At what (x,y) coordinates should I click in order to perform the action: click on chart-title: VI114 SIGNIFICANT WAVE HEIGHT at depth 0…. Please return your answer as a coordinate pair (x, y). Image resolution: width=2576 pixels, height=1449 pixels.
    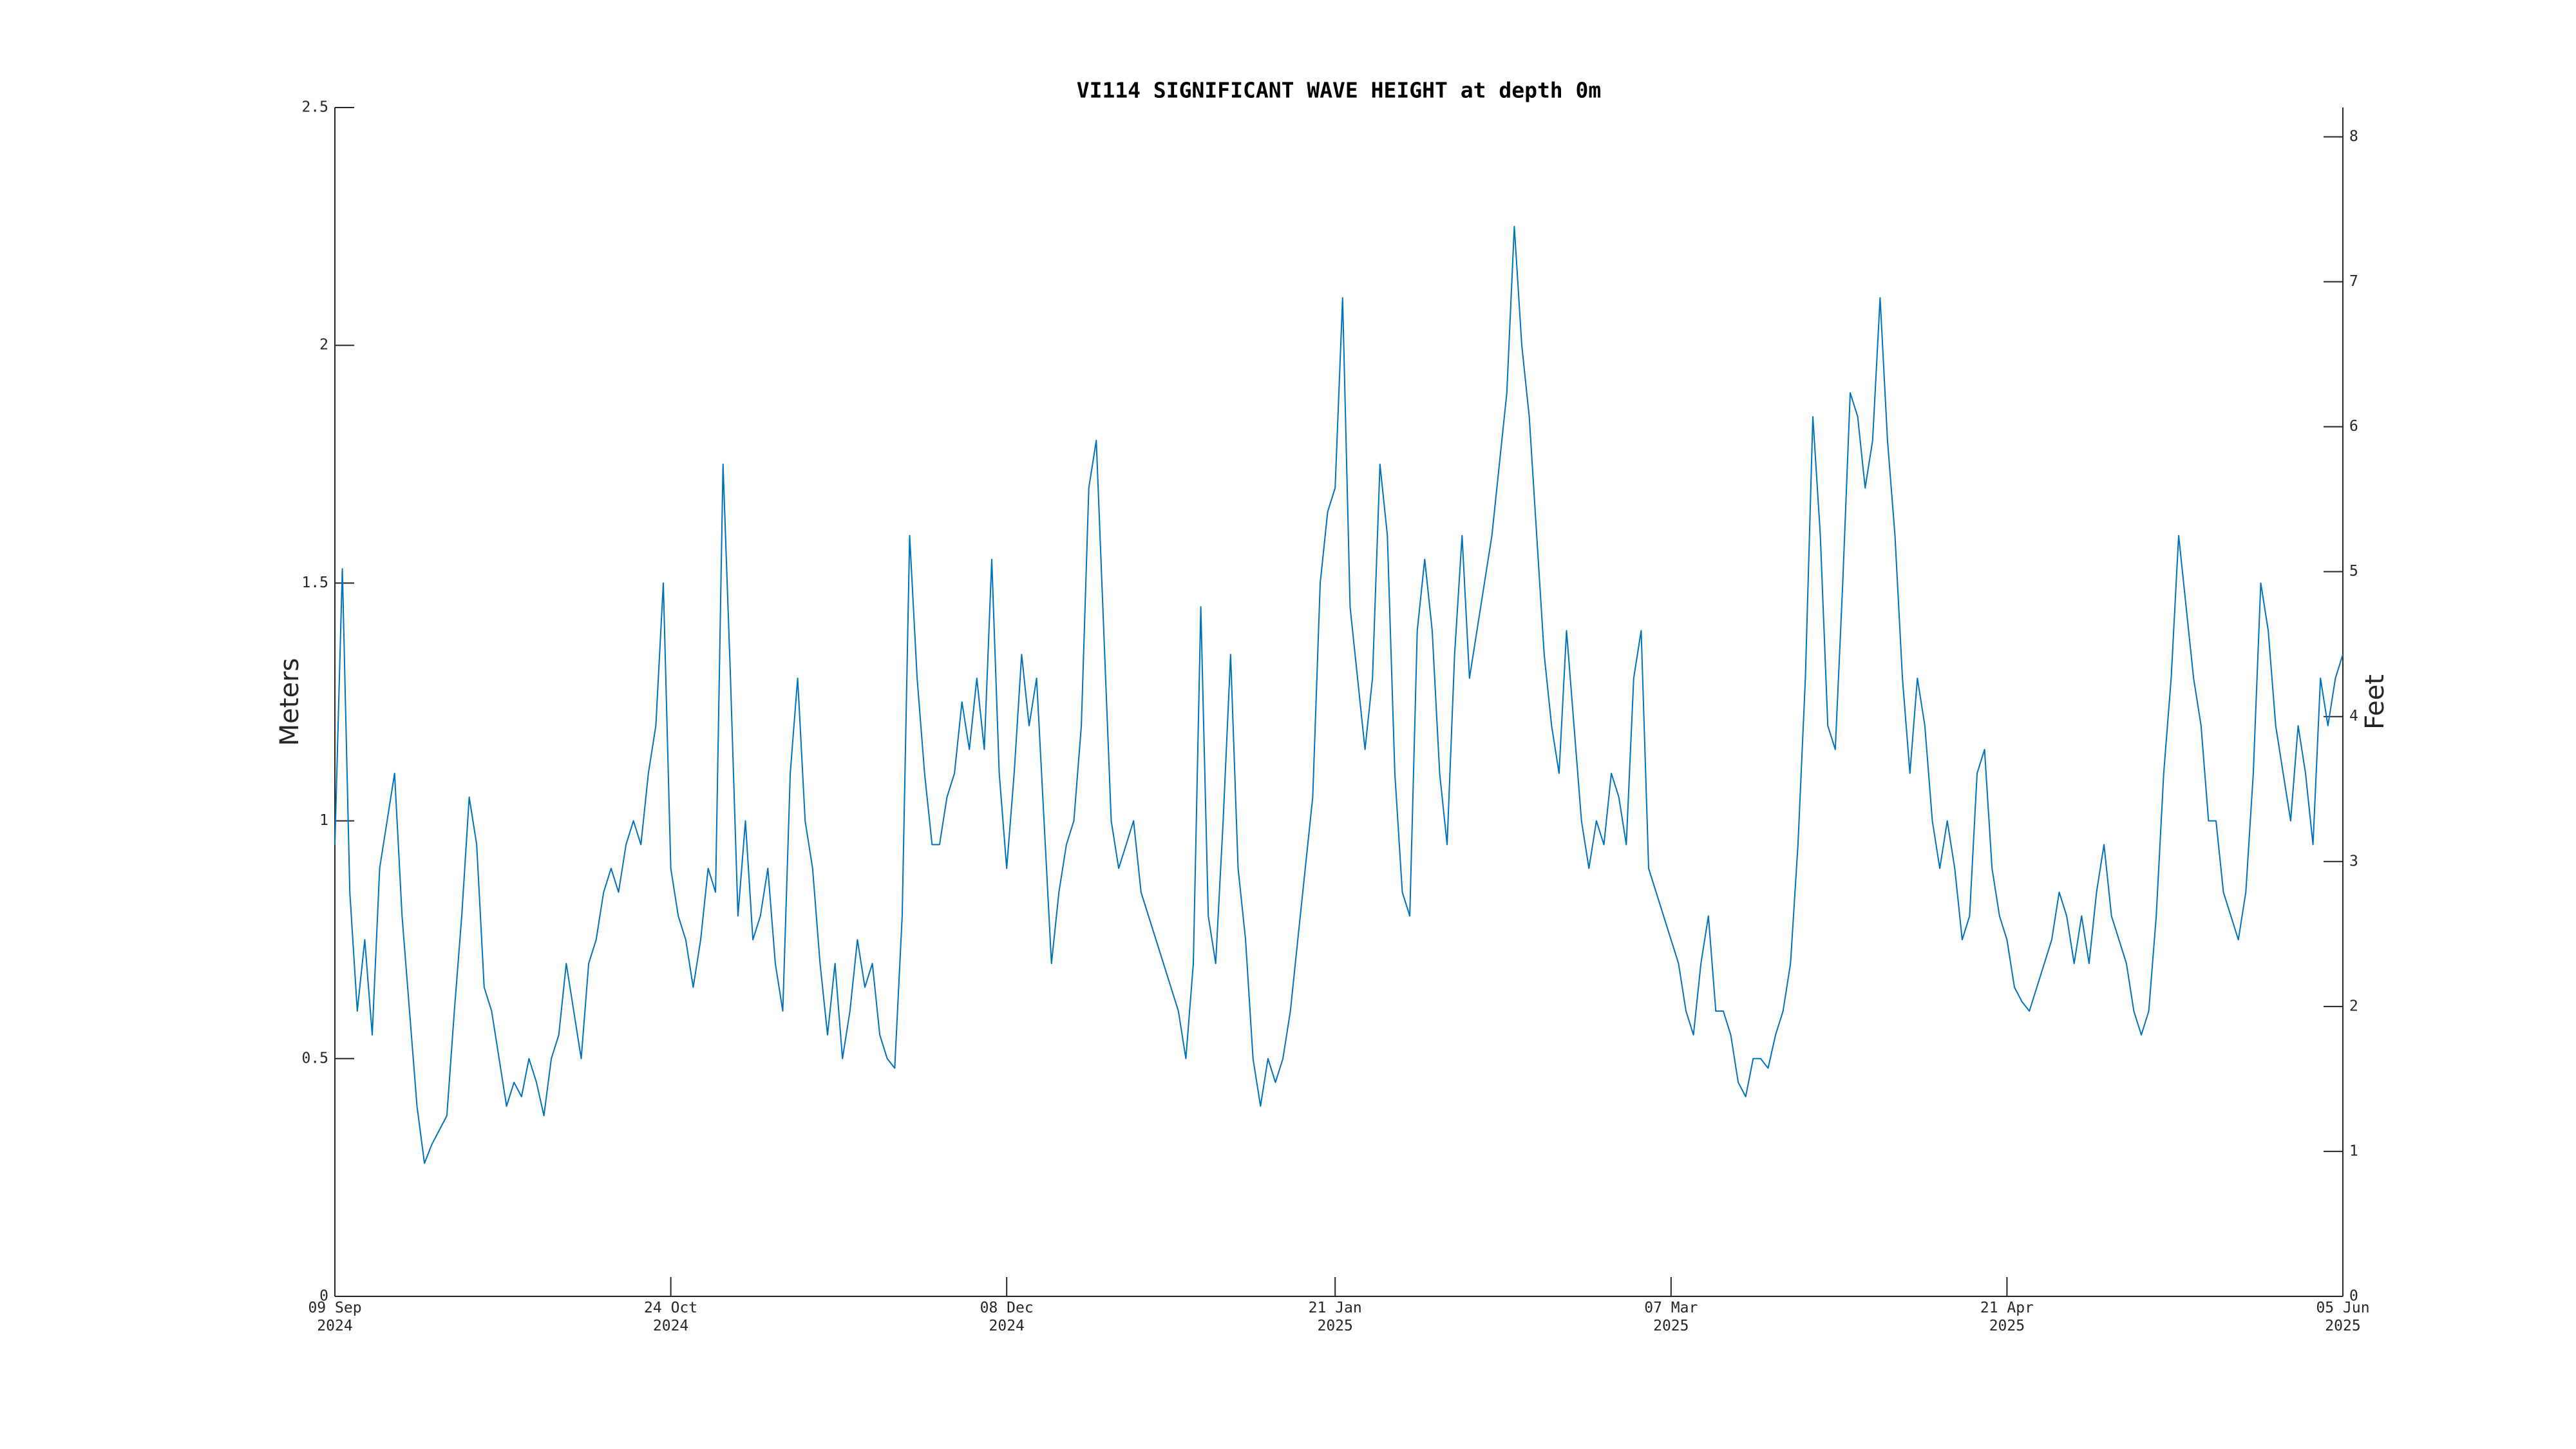
    Looking at the image, I should click on (1339, 91).